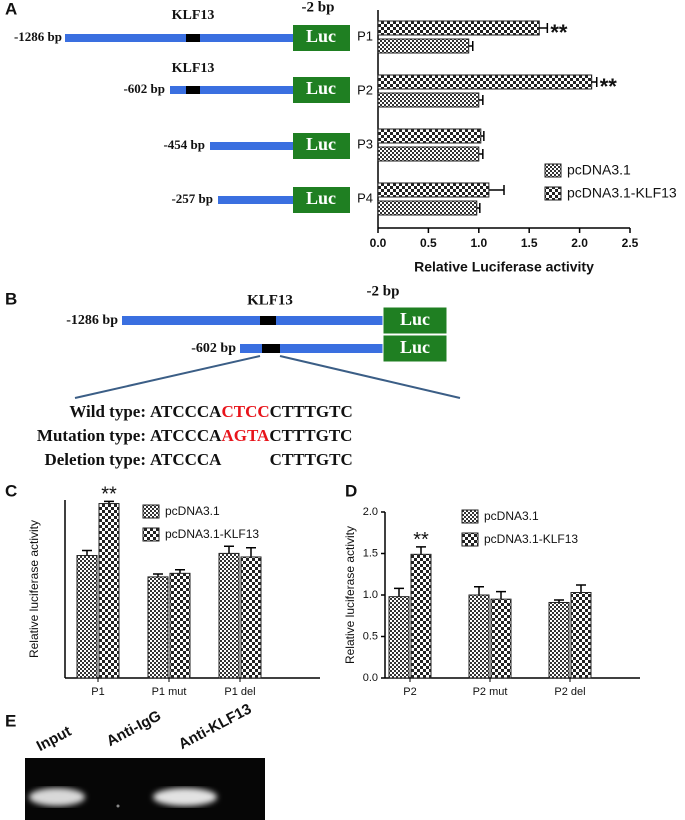 This screenshot has height=820, width=685. What do you see at coordinates (213, 348) in the screenshot?
I see `construct-label: -602 bp` at bounding box center [213, 348].